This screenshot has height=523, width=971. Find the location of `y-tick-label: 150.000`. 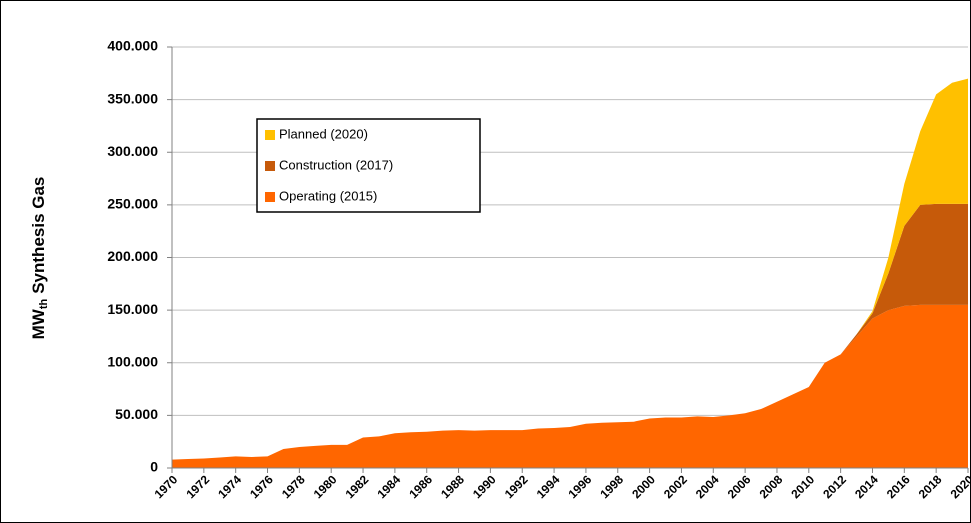

y-tick-label: 150.000 is located at coordinates (132, 309).